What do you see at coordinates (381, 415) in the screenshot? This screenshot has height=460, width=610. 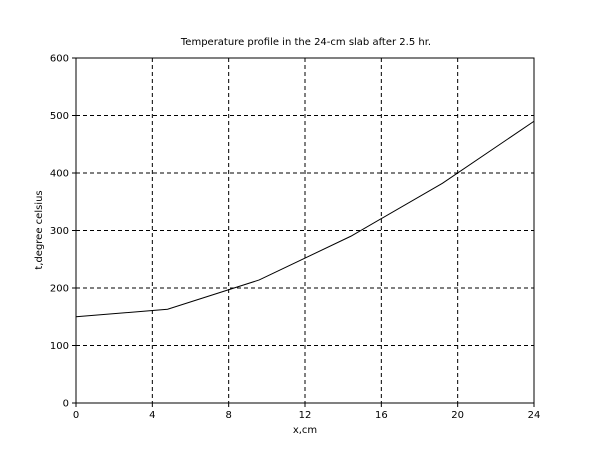 I see `x-tick-label: 16` at bounding box center [381, 415].